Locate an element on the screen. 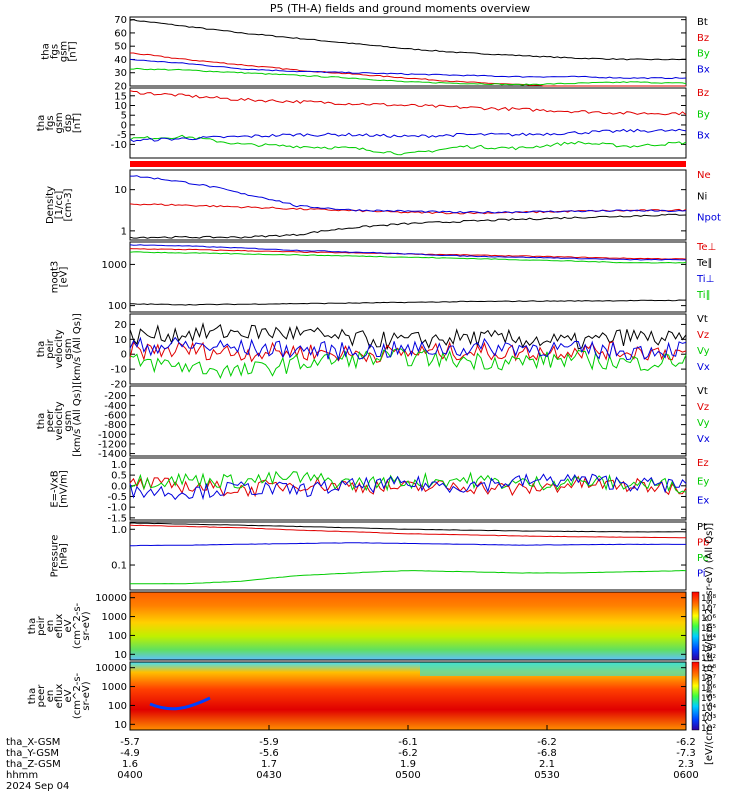 The image size is (750, 800). xaxis-value: -5.7 is located at coordinates (130, 742).